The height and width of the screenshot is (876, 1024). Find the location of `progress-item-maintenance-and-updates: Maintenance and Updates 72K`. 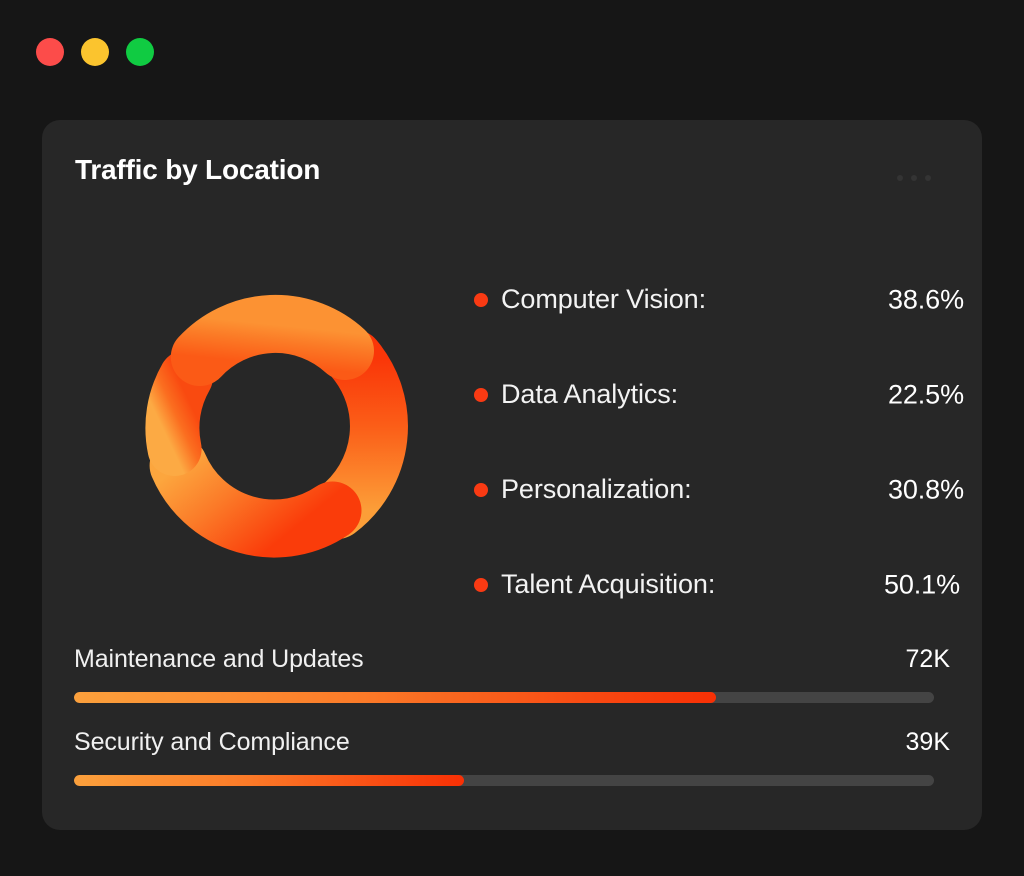

progress-item-maintenance-and-updates: Maintenance and Updates 72K is located at coordinates (512, 674).